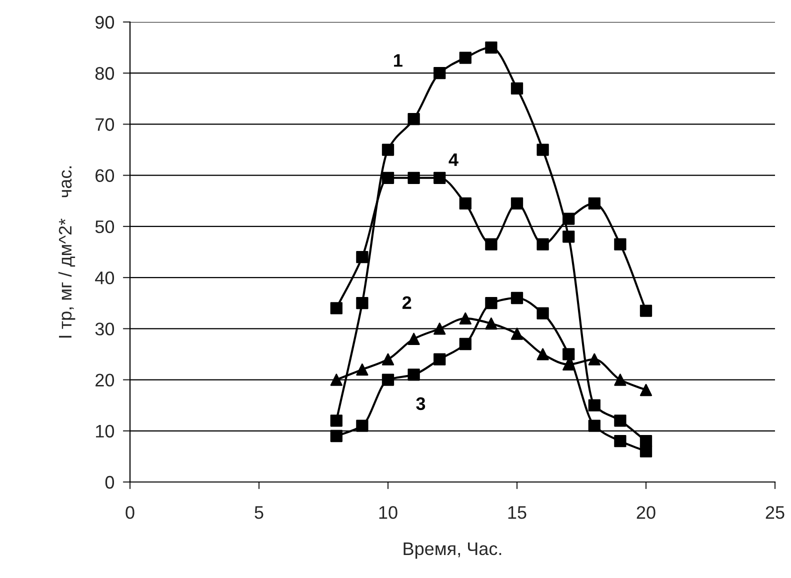 The image size is (791, 578). I want to click on y-tick-label: 20, so click(105, 380).